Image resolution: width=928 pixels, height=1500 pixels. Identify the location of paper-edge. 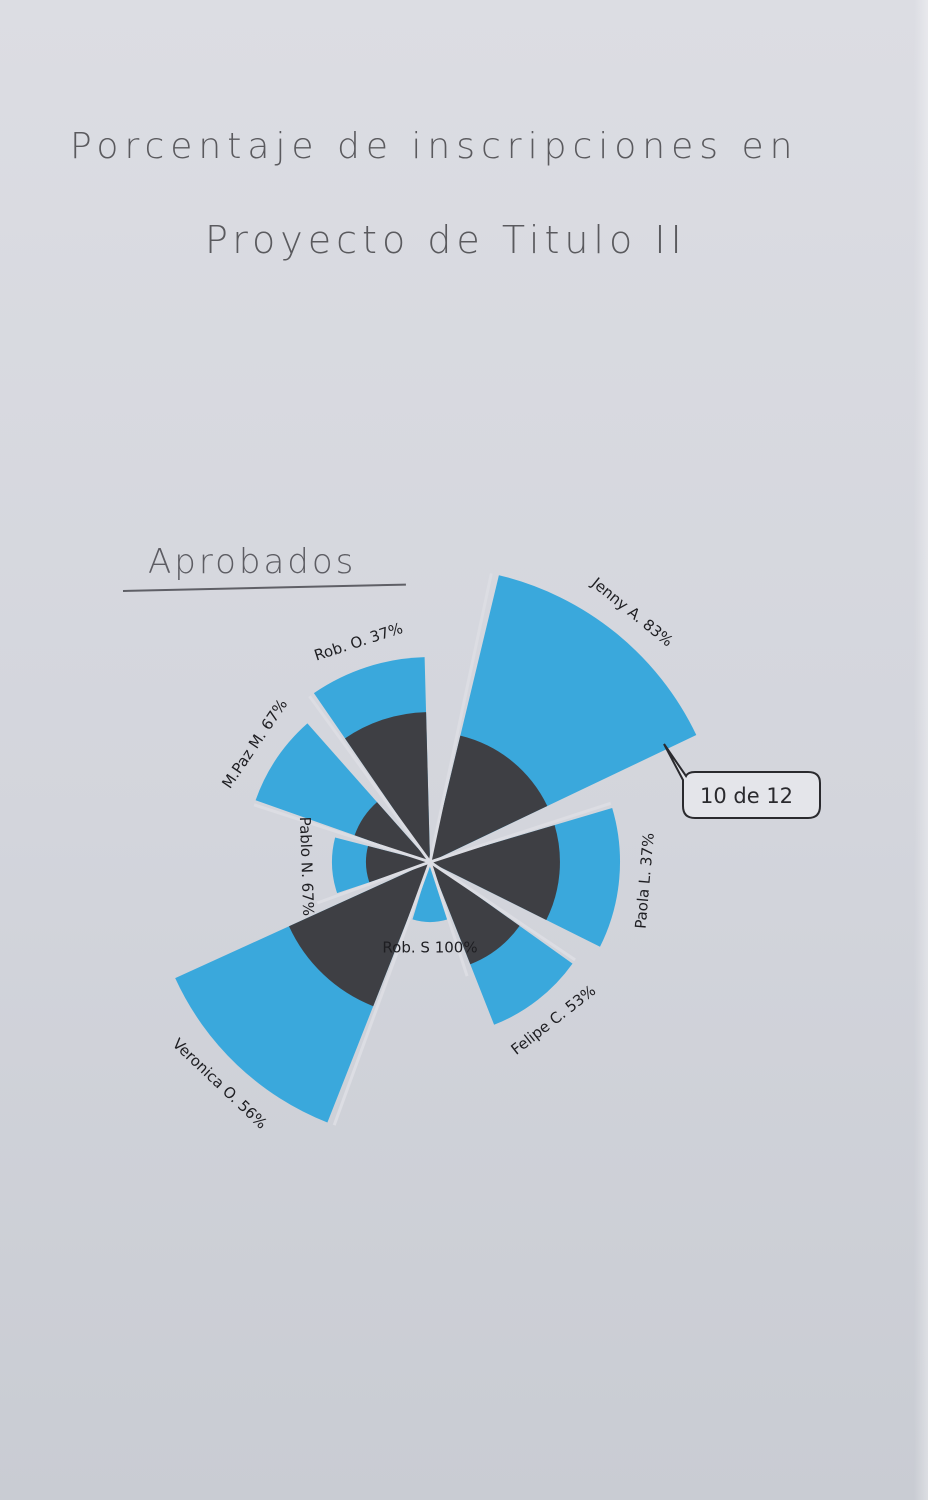
(921, 750).